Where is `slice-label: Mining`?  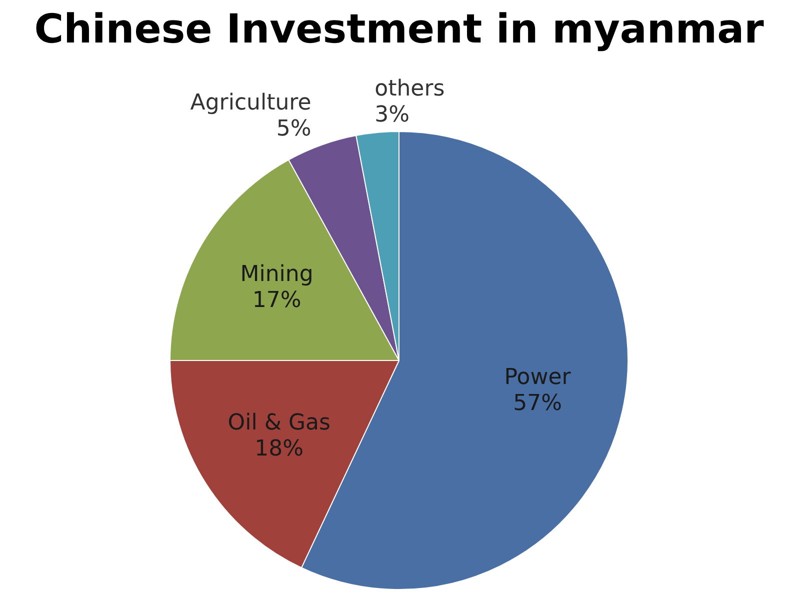 slice-label: Mining is located at coordinates (277, 274).